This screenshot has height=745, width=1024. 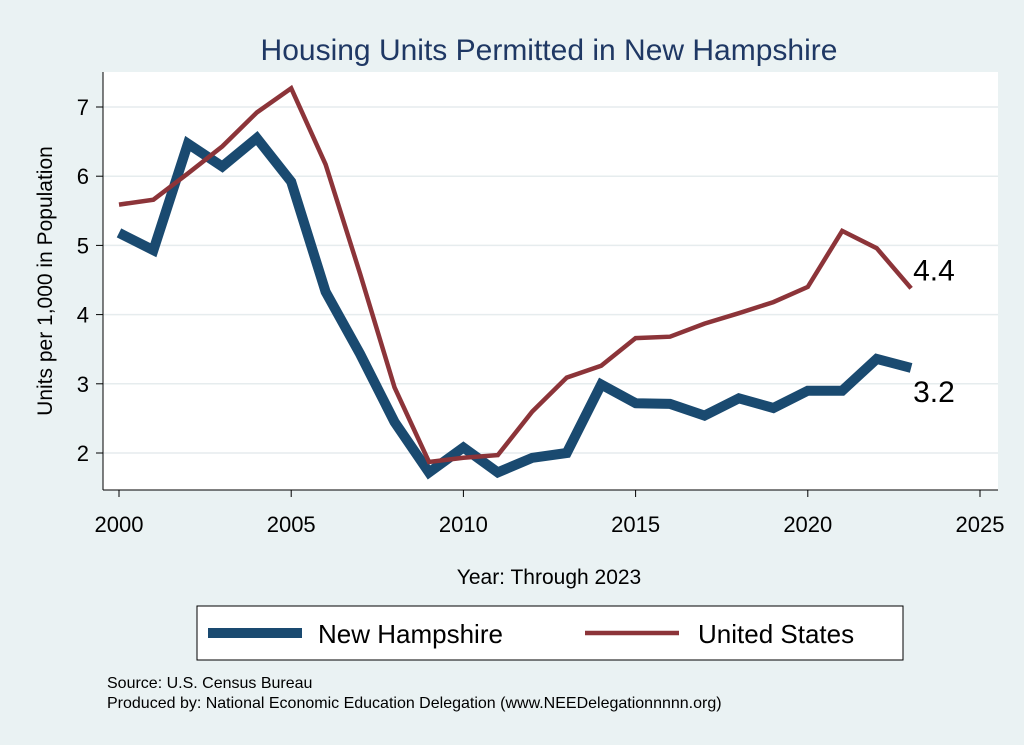 I want to click on x-tick-label-2010: 2010, so click(x=463, y=524).